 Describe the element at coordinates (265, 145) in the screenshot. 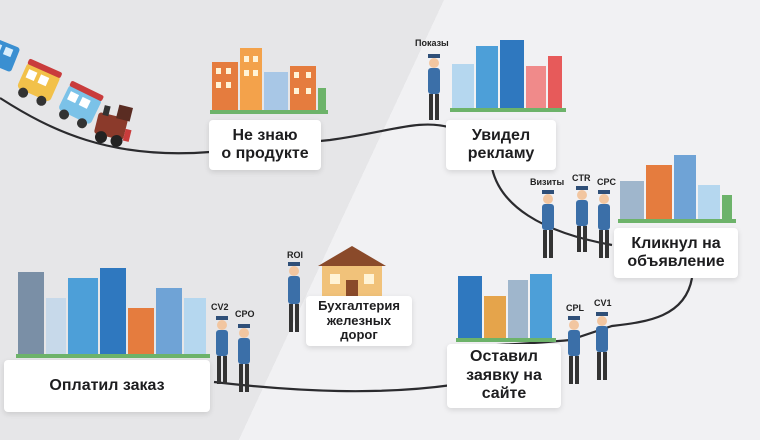

I see `stage-unaware-card: Не знаю о продукте` at that location.